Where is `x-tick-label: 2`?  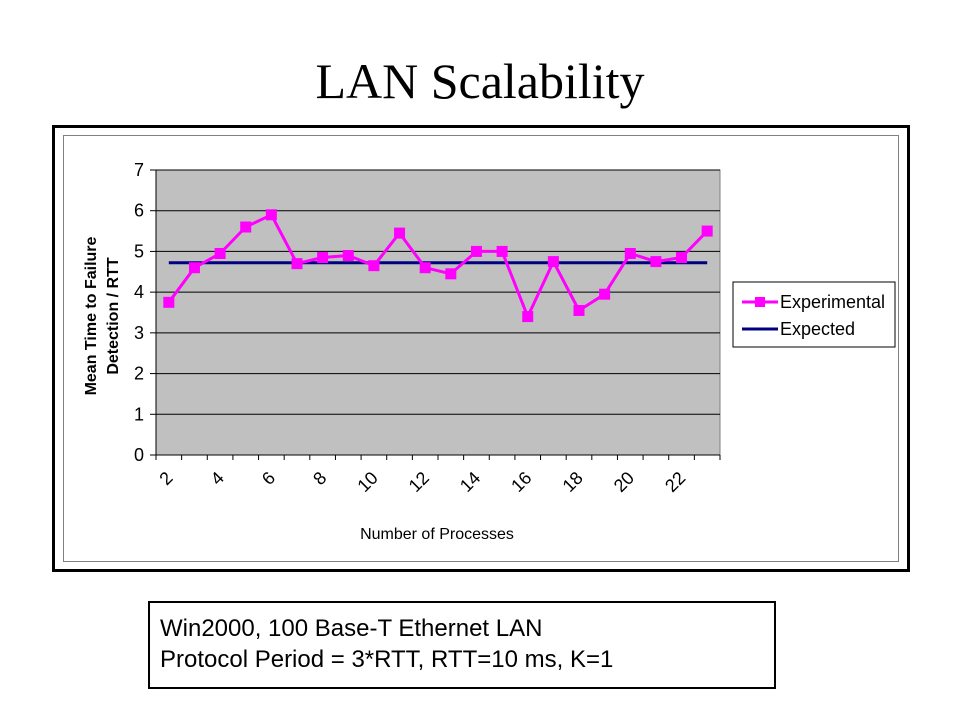
x-tick-label: 2 is located at coordinates (165, 478).